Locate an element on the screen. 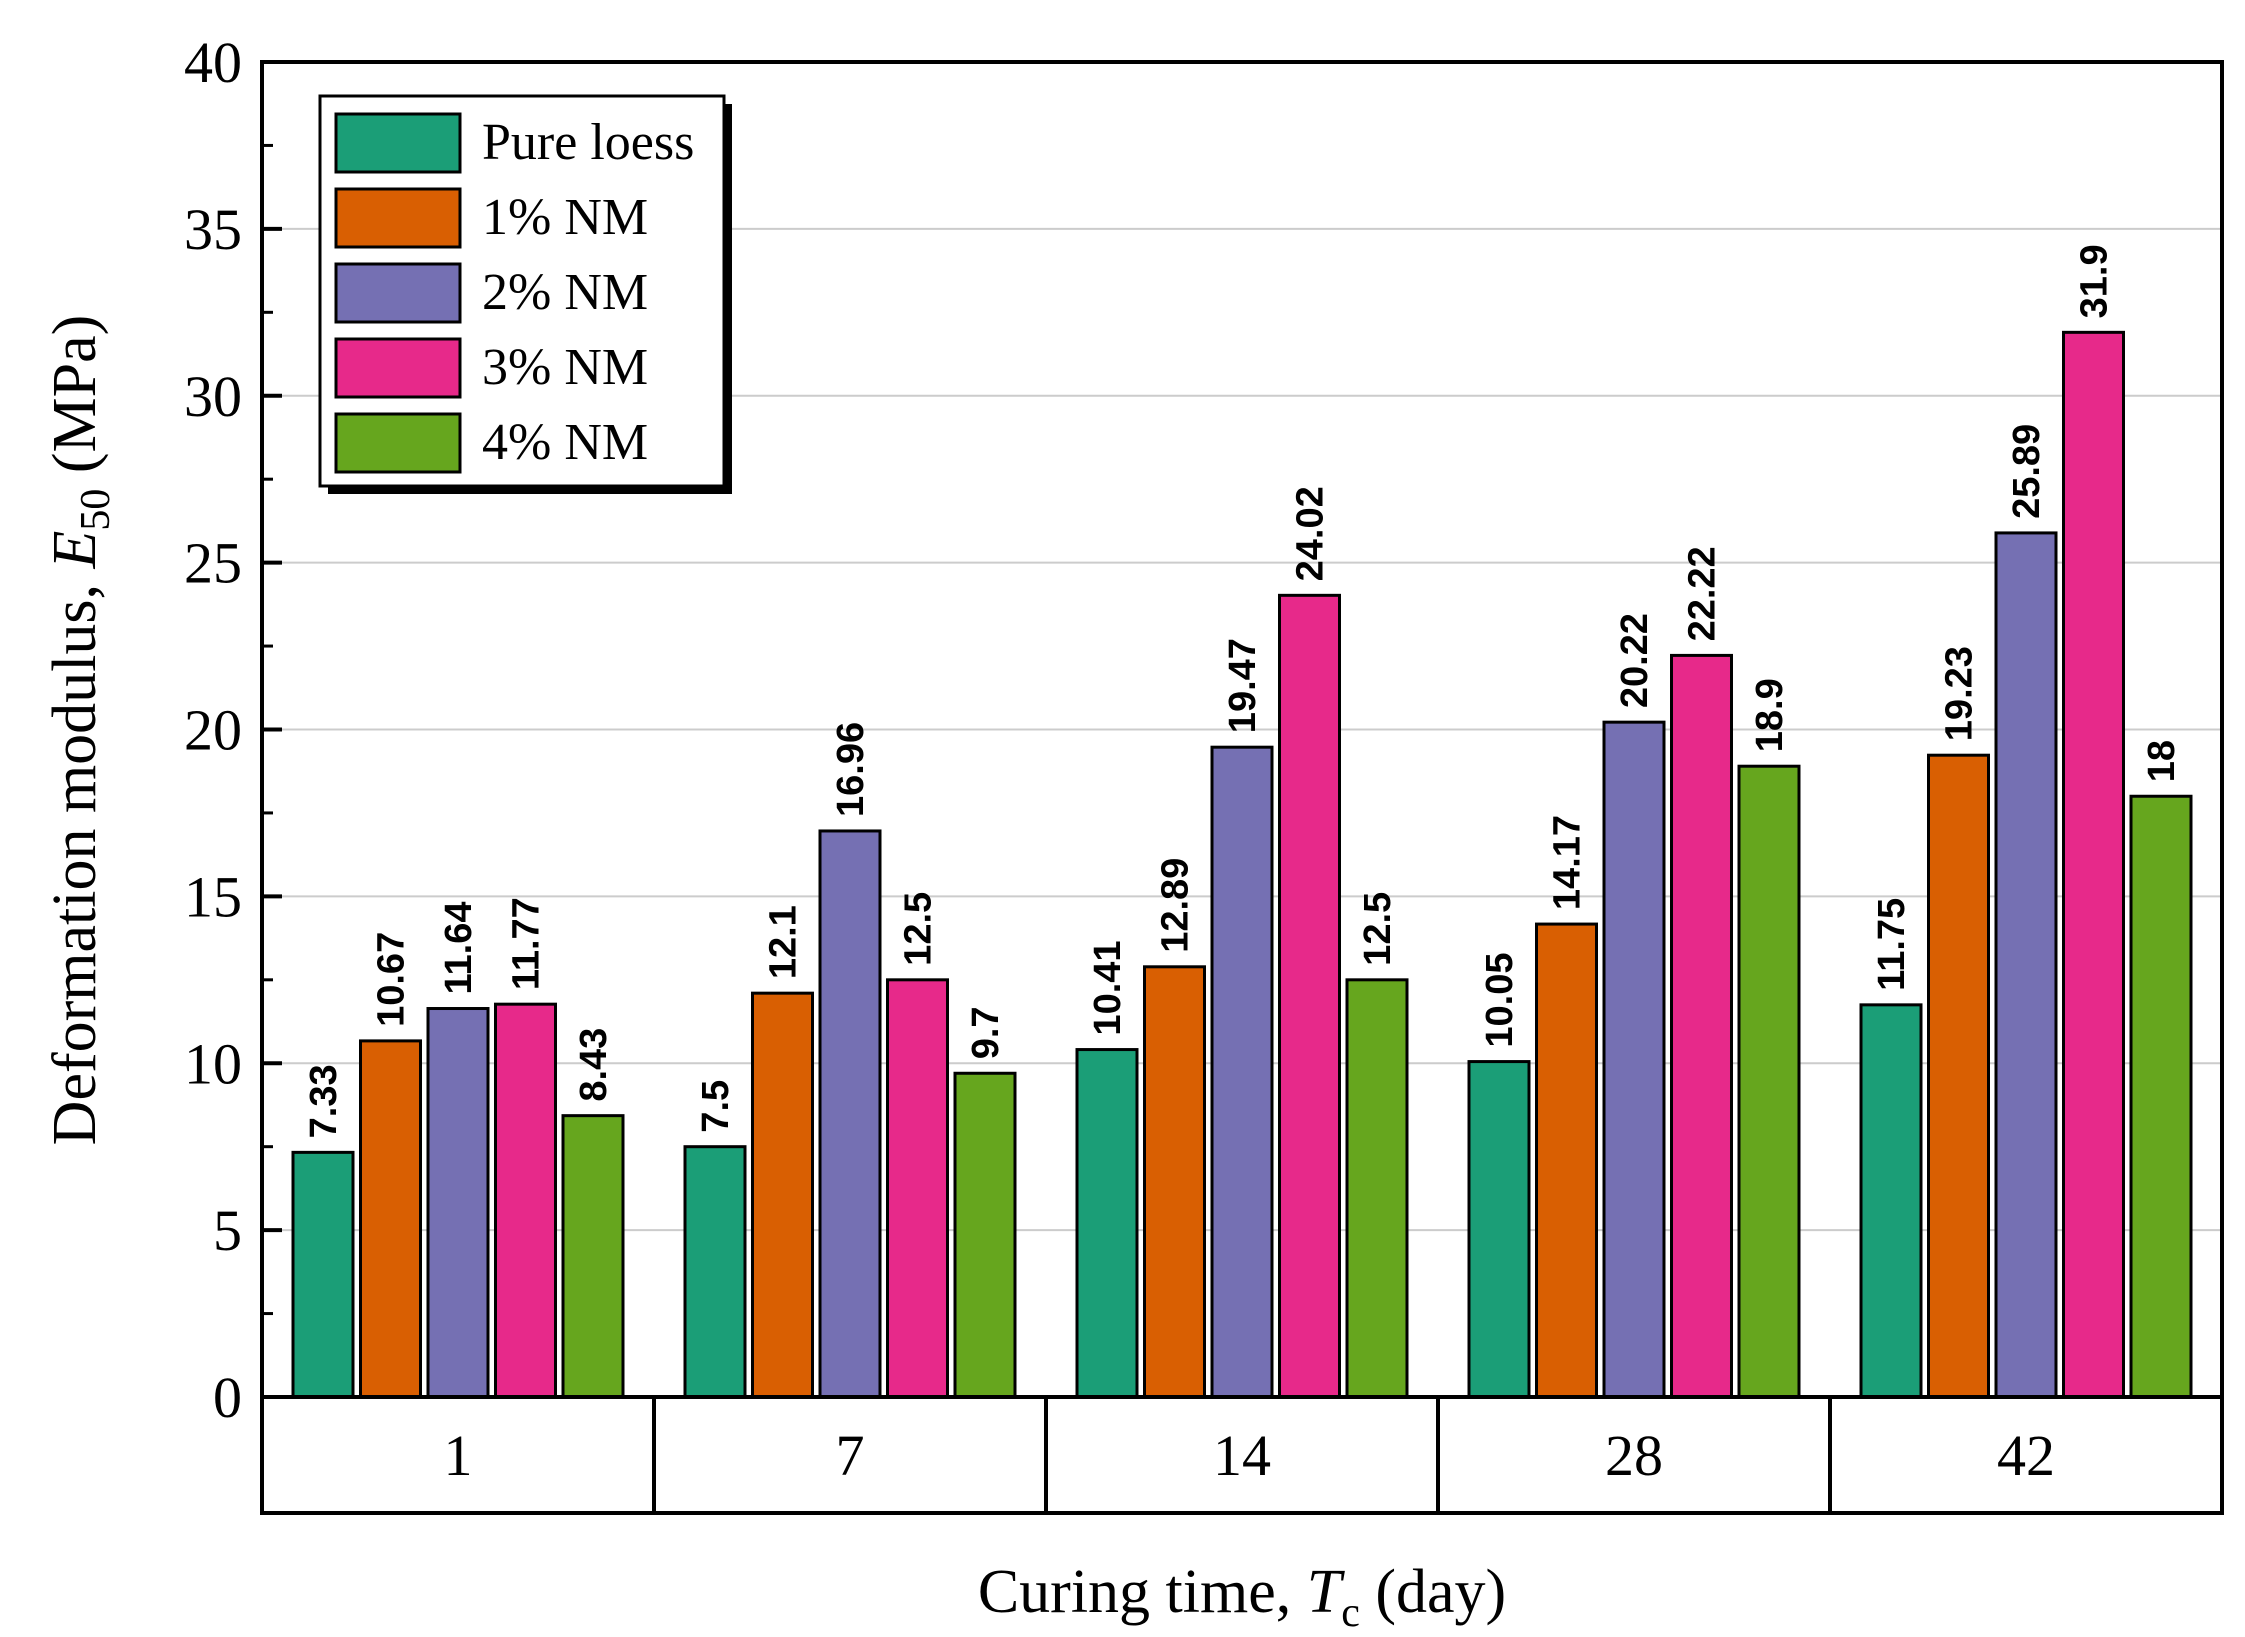 Image resolution: width=2245 pixels, height=1637 pixels. x-category-label: 28 is located at coordinates (1634, 1455).